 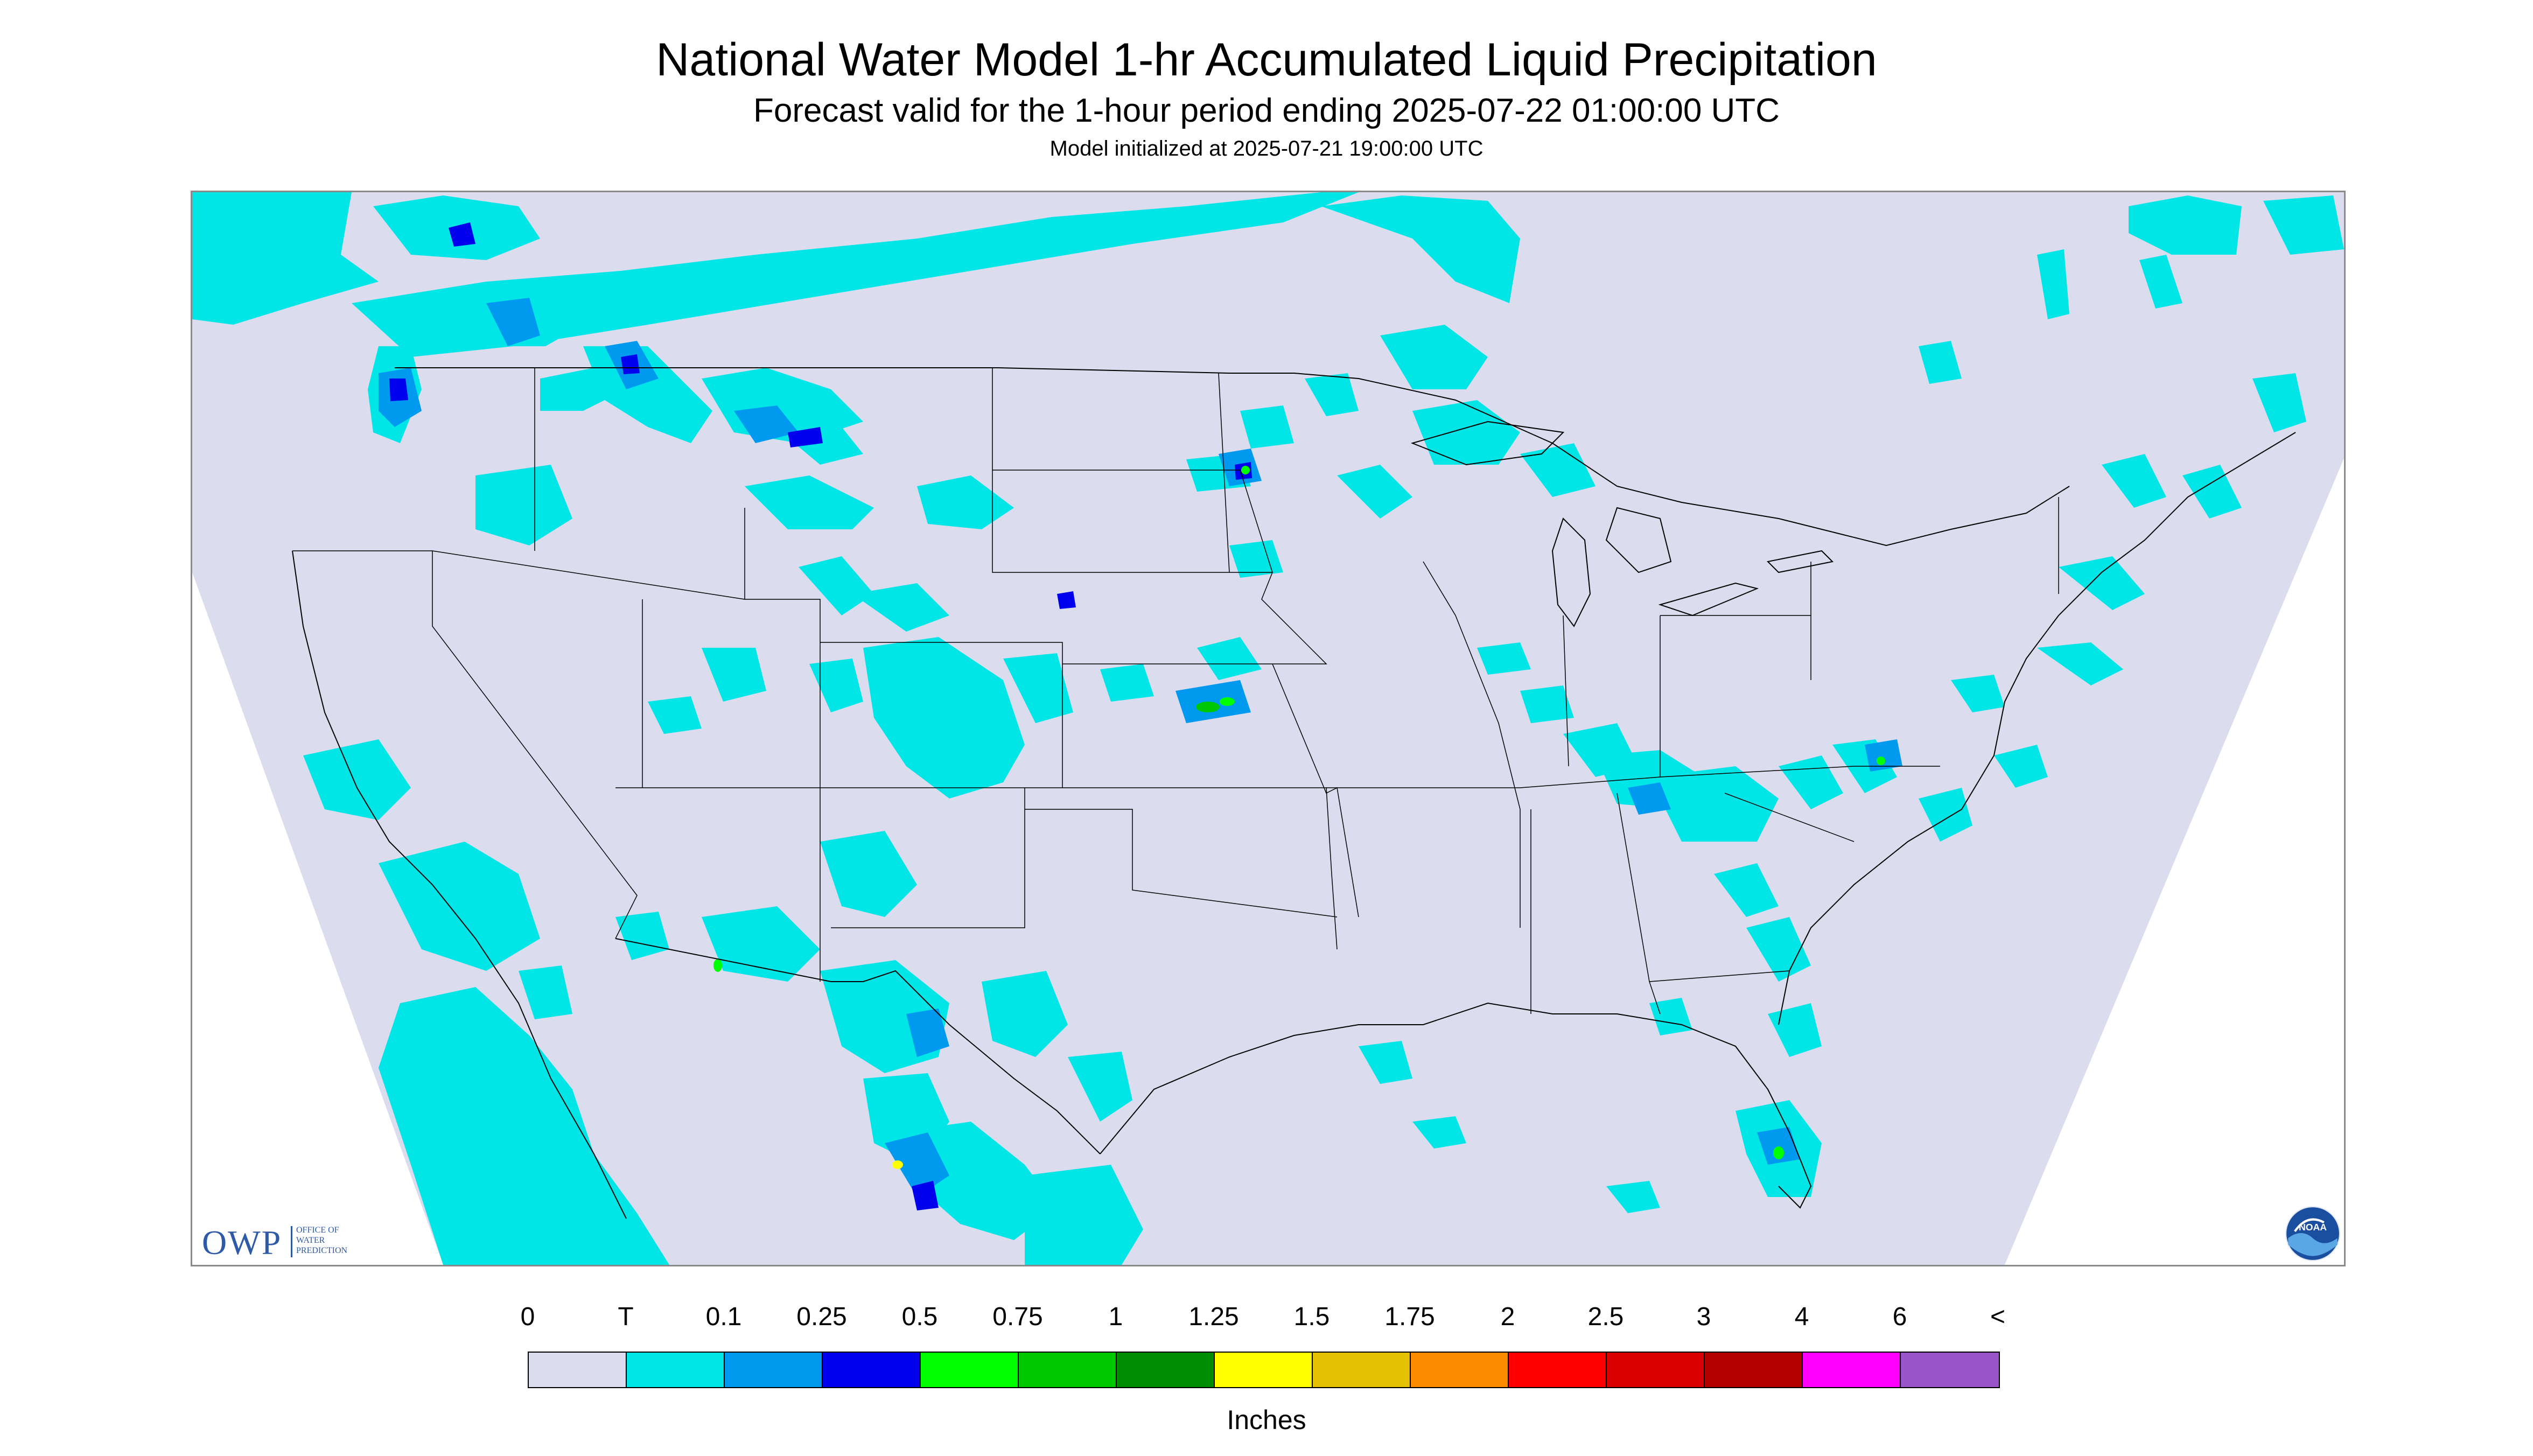 I want to click on legend-tick-label: 1, so click(x=1116, y=1317).